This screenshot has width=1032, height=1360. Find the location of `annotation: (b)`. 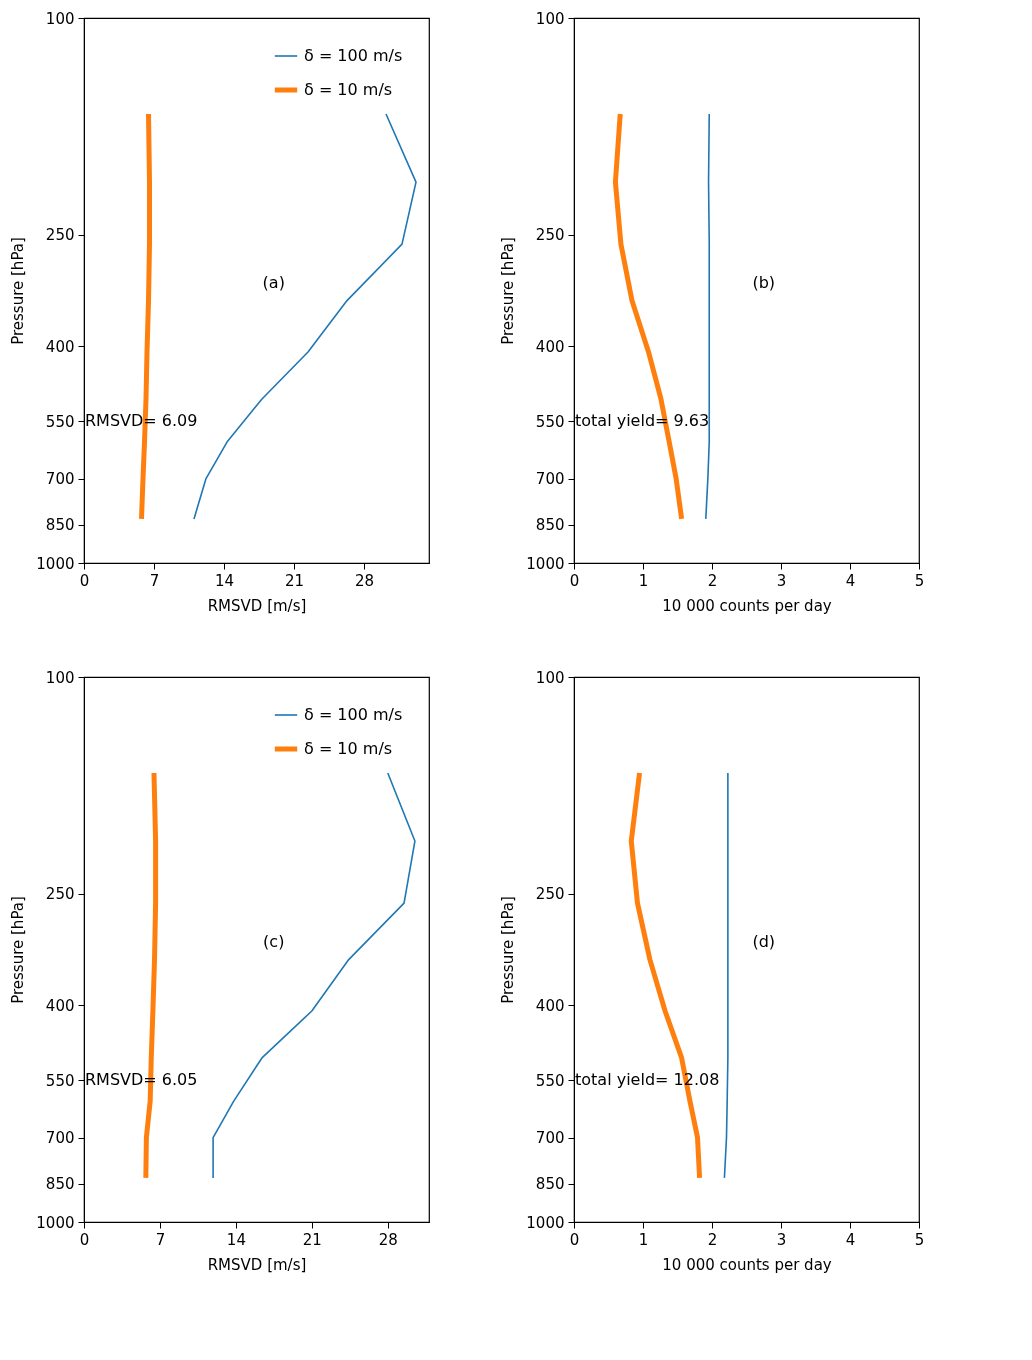

annotation: (b) is located at coordinates (764, 283).